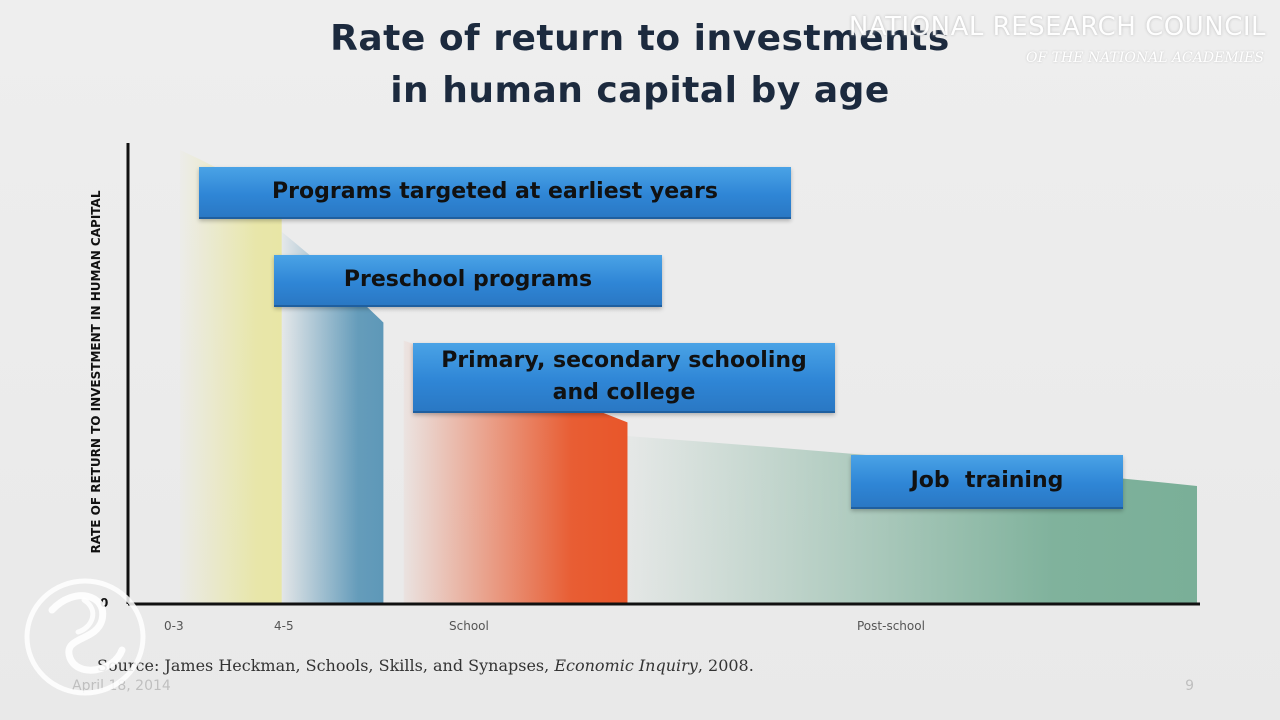 The width and height of the screenshot is (1280, 720). Describe the element at coordinates (468, 281) in the screenshot. I see `annotation-preschool: Preschool programs` at that location.